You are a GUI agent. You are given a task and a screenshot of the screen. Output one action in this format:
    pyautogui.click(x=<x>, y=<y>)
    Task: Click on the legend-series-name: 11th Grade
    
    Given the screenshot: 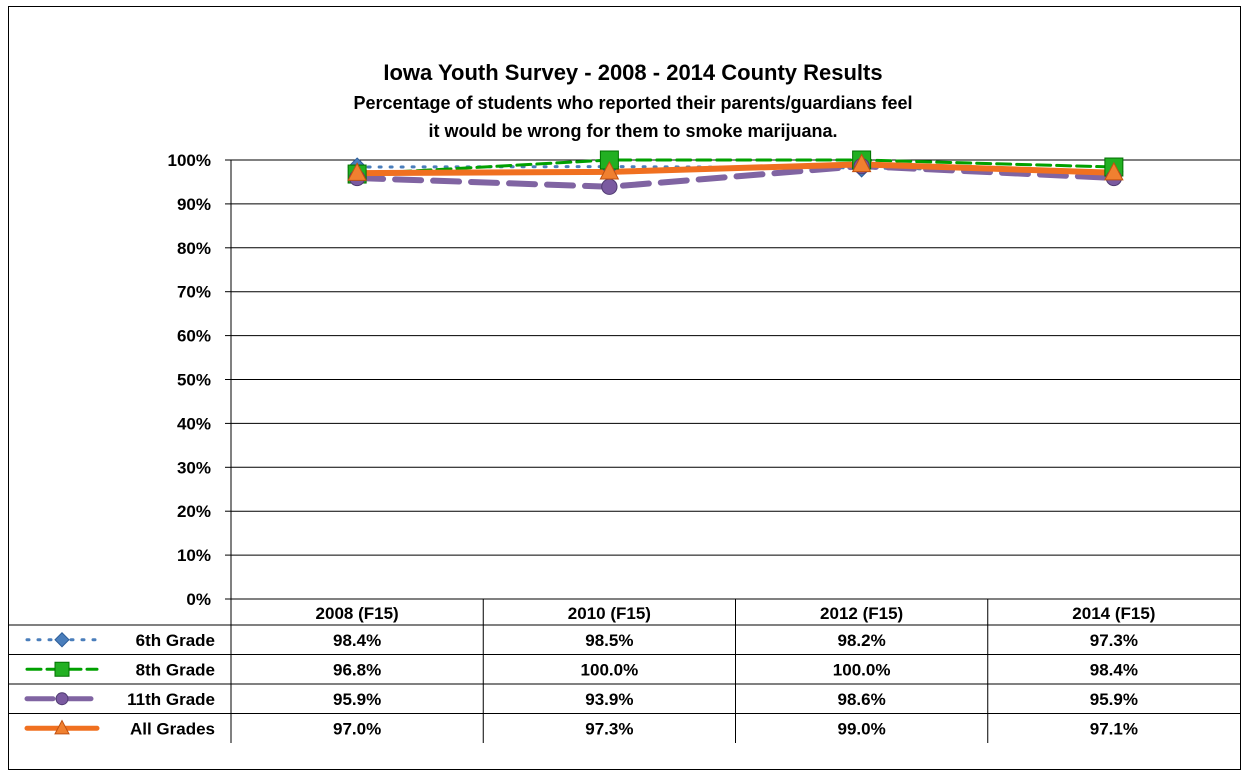 What is the action you would take?
    pyautogui.click(x=171, y=699)
    